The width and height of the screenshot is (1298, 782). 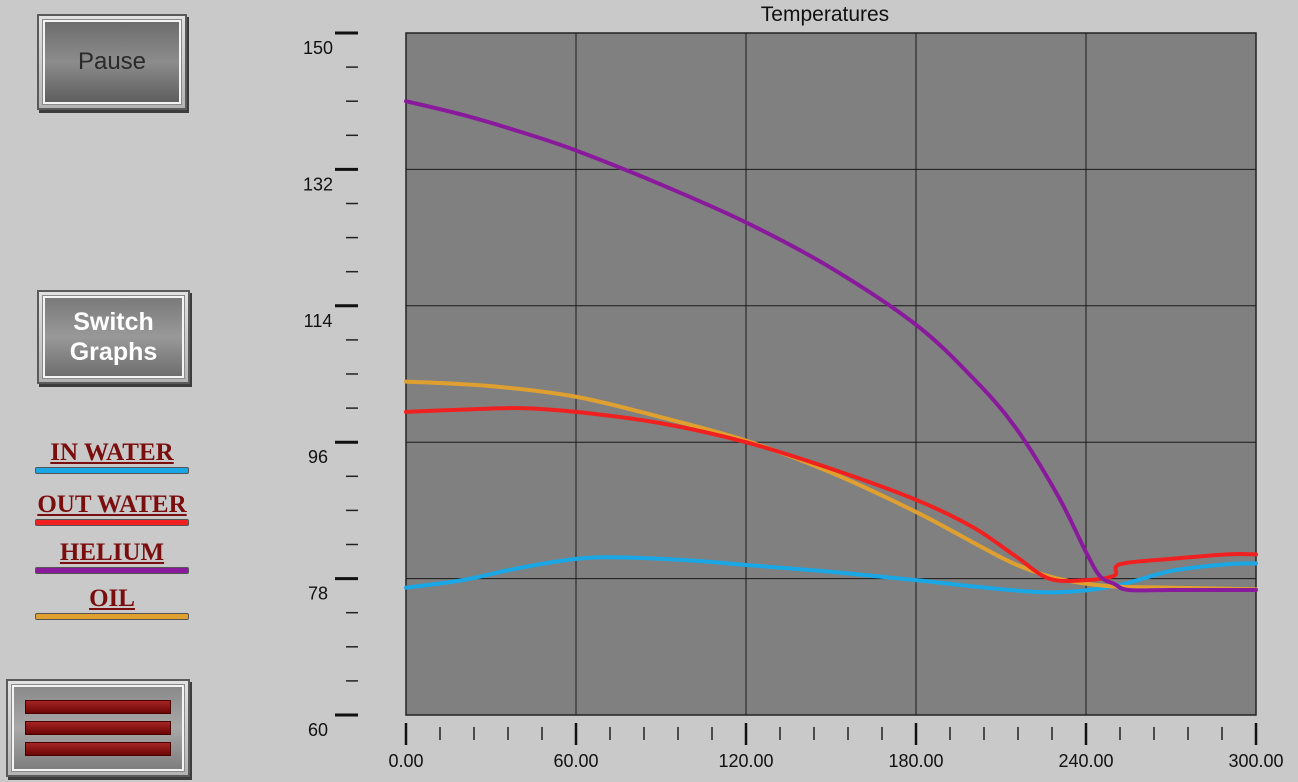 What do you see at coordinates (745, 761) in the screenshot?
I see `x-tick-label: 120.00` at bounding box center [745, 761].